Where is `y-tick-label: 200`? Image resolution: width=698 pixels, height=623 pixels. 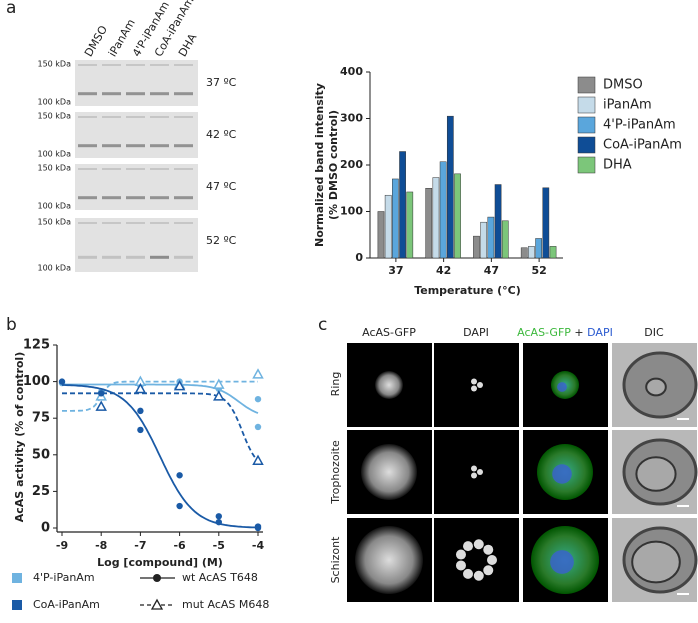
y-tick-label: 200 is located at coordinates (351, 164).